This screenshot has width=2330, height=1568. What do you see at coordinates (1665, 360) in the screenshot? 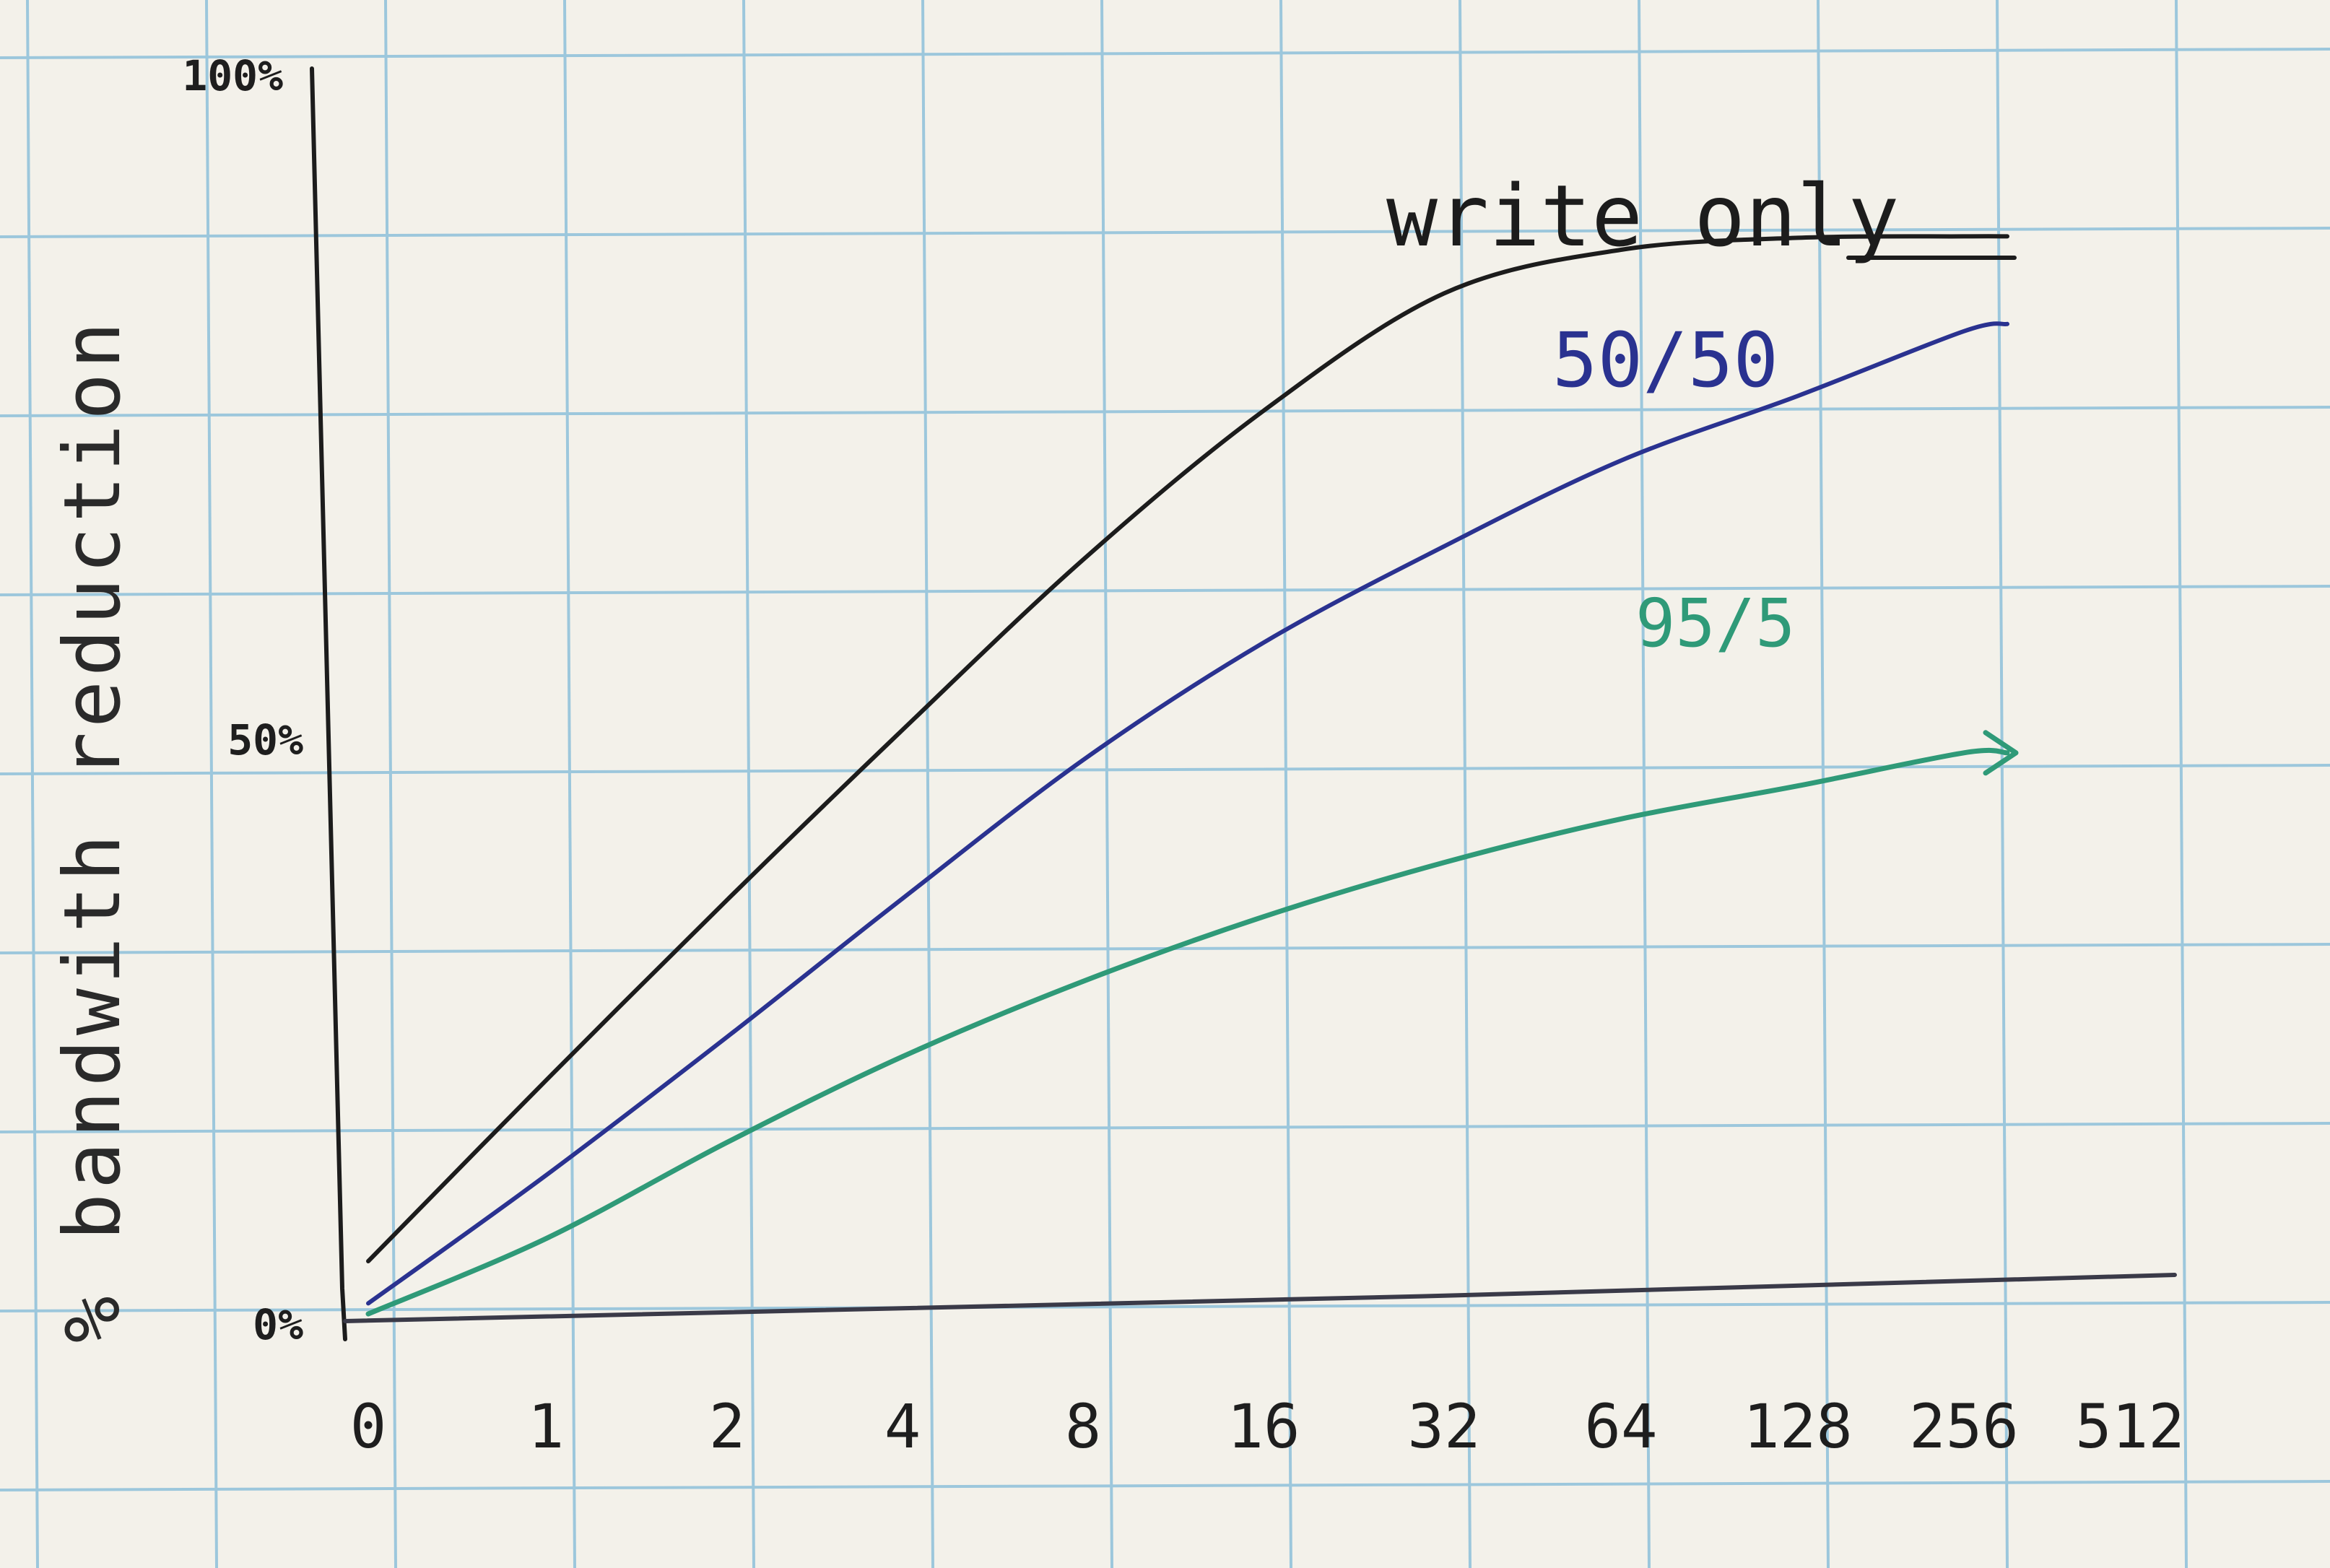
I see `series-label-50-50: 50/50` at bounding box center [1665, 360].